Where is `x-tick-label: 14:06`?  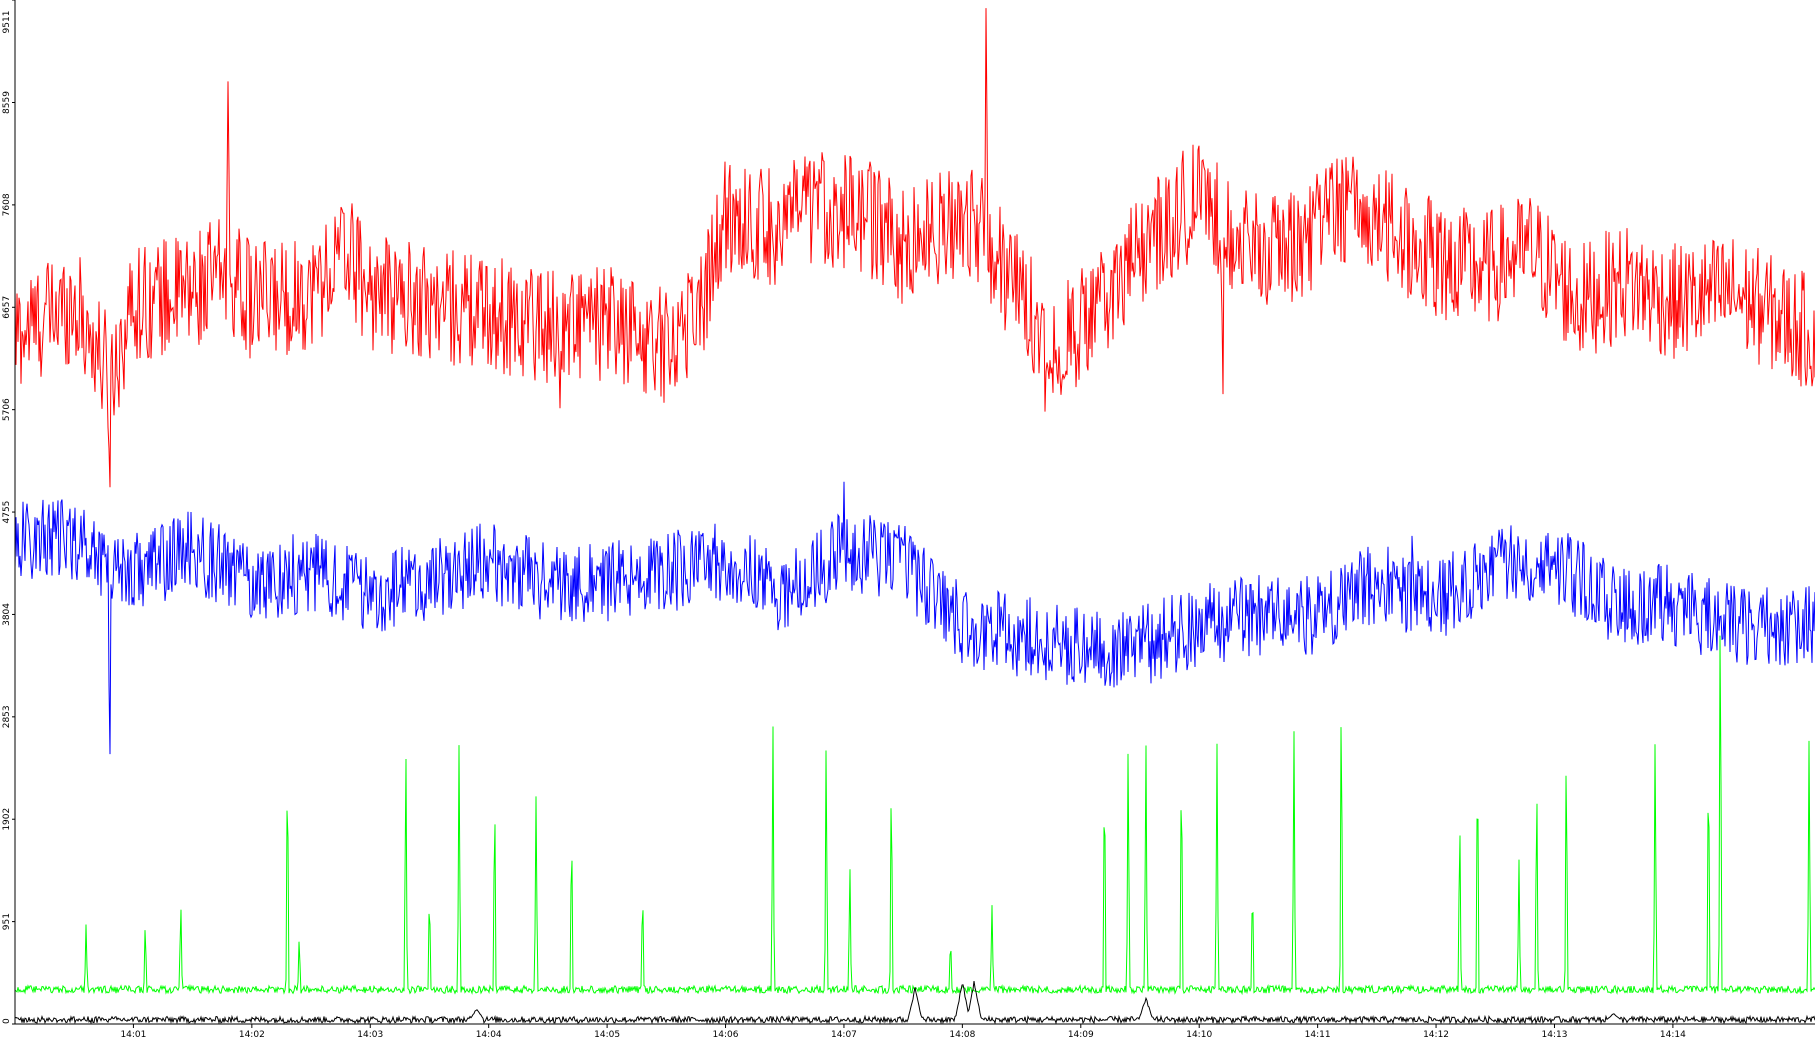
x-tick-label: 14:06 is located at coordinates (726, 1034).